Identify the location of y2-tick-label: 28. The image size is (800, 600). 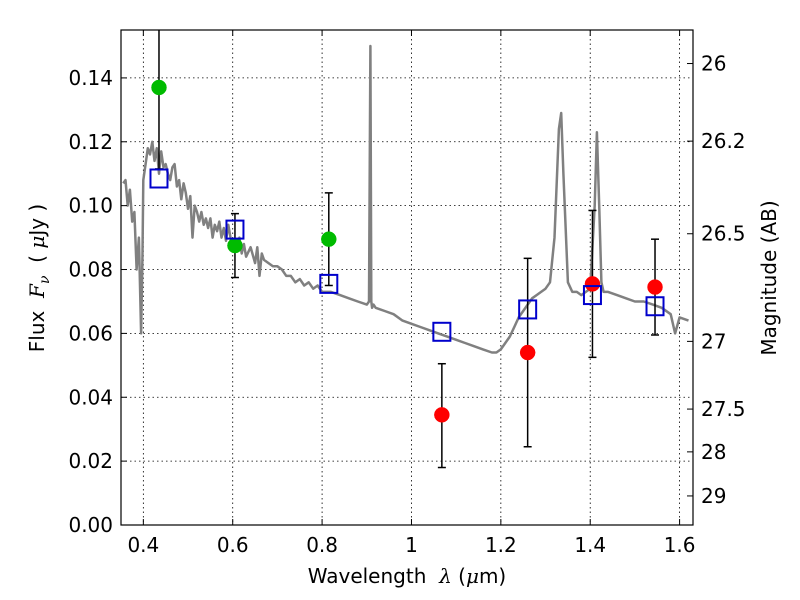
(713, 452).